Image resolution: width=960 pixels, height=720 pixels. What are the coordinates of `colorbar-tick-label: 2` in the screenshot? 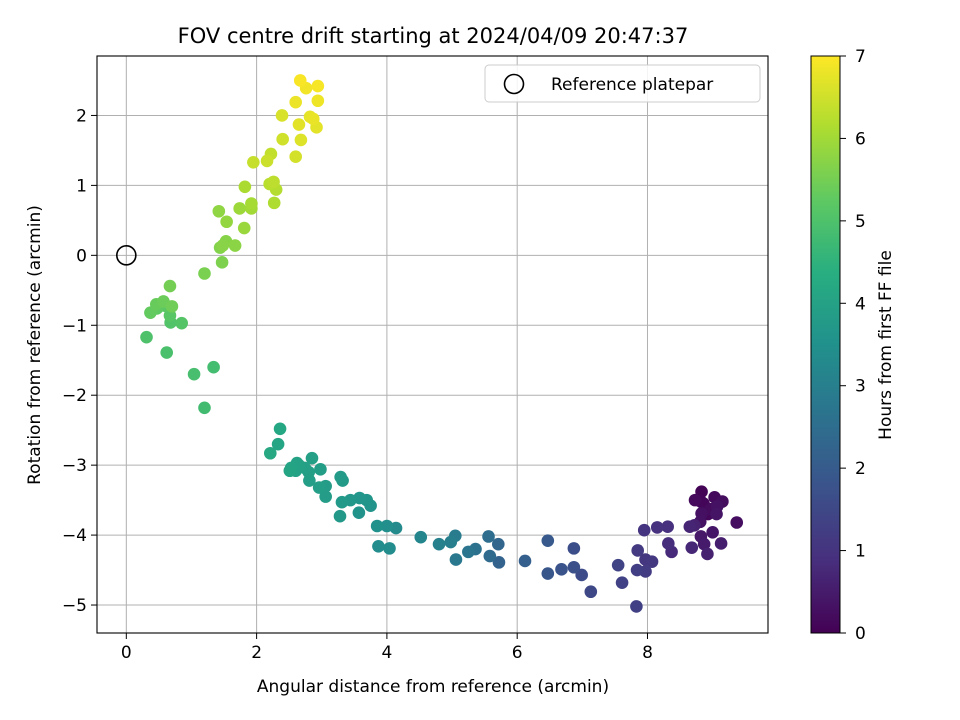 It's located at (860, 469).